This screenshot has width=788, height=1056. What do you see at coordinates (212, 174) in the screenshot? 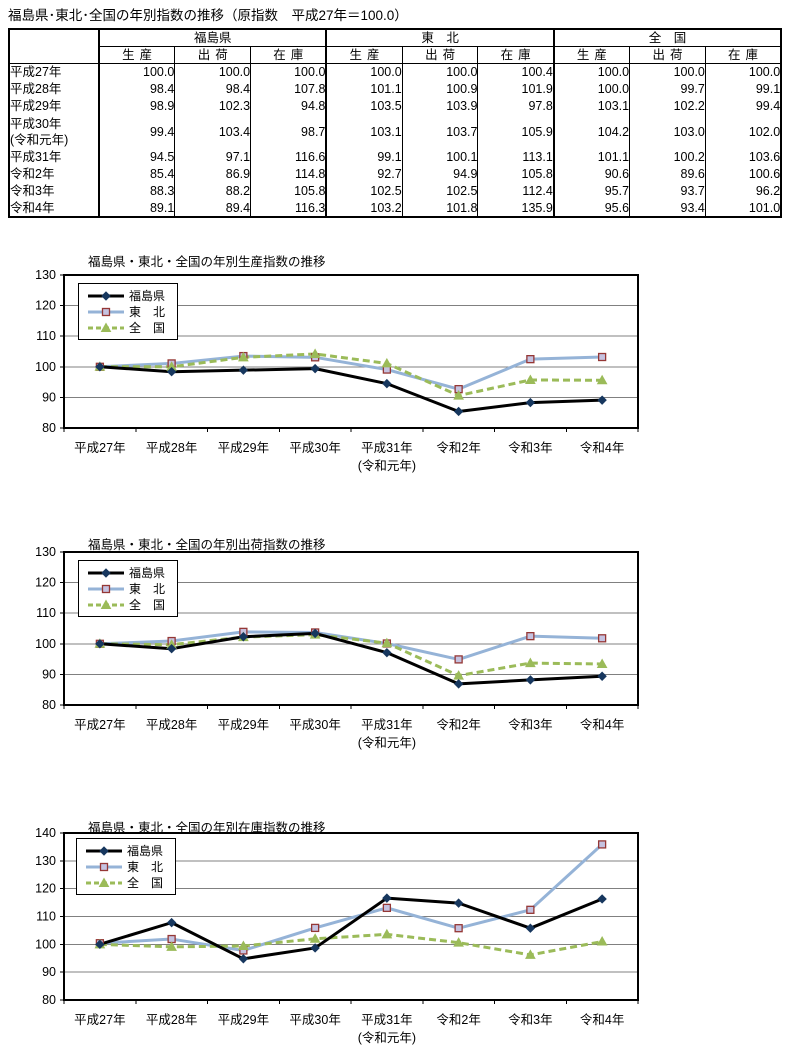
I see `value-cell: 86.9` at bounding box center [212, 174].